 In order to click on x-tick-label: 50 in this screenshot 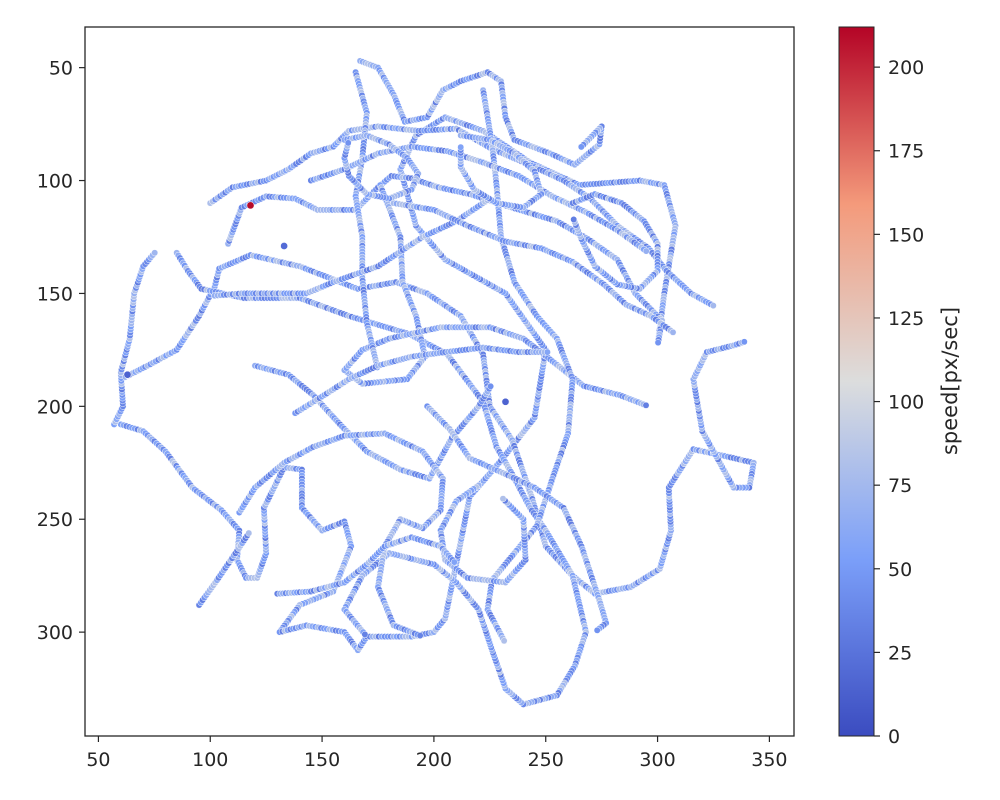, I will do `click(98, 760)`.